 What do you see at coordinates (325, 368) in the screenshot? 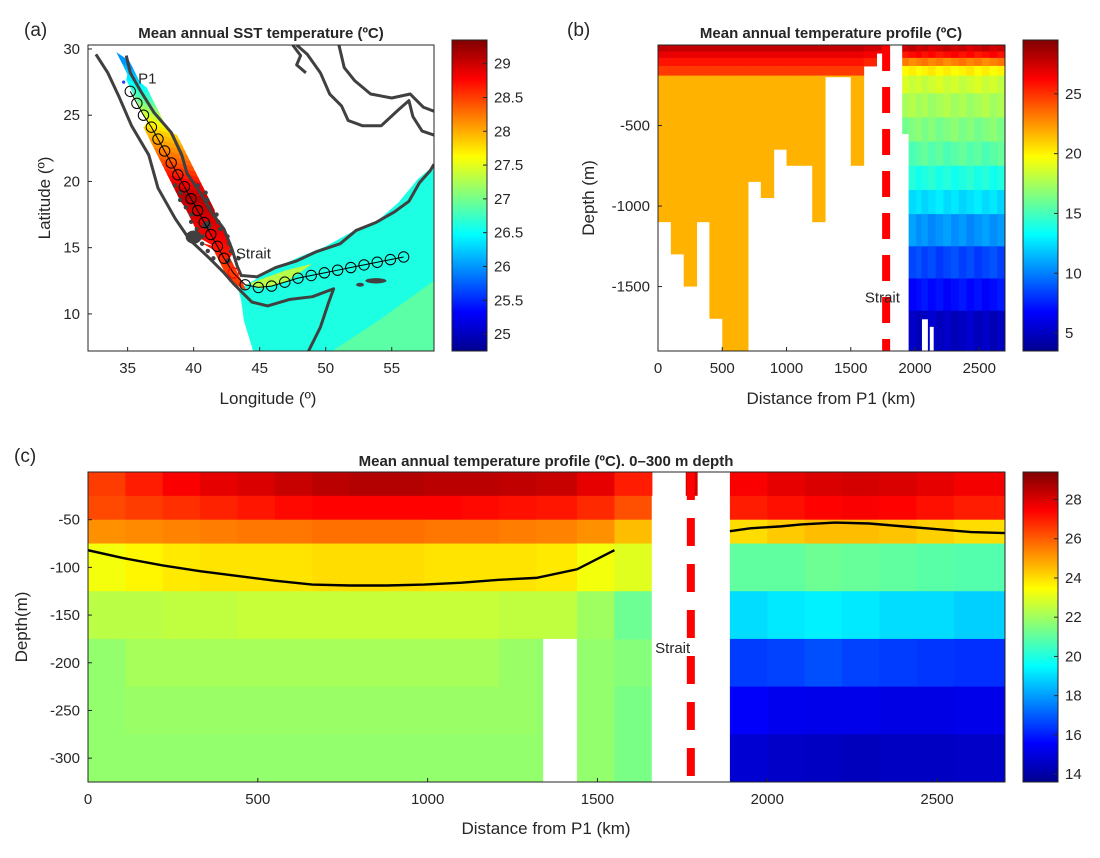
I see `x-tick-label: 50` at bounding box center [325, 368].